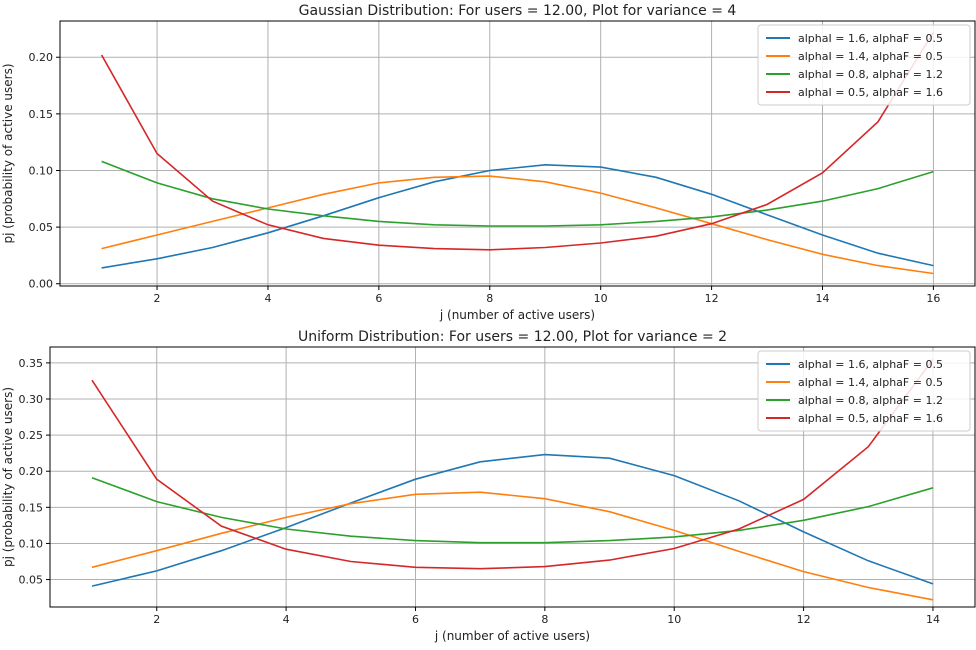 Image resolution: width=976 pixels, height=650 pixels. I want to click on y-tick-label: 0.00, so click(41, 284).